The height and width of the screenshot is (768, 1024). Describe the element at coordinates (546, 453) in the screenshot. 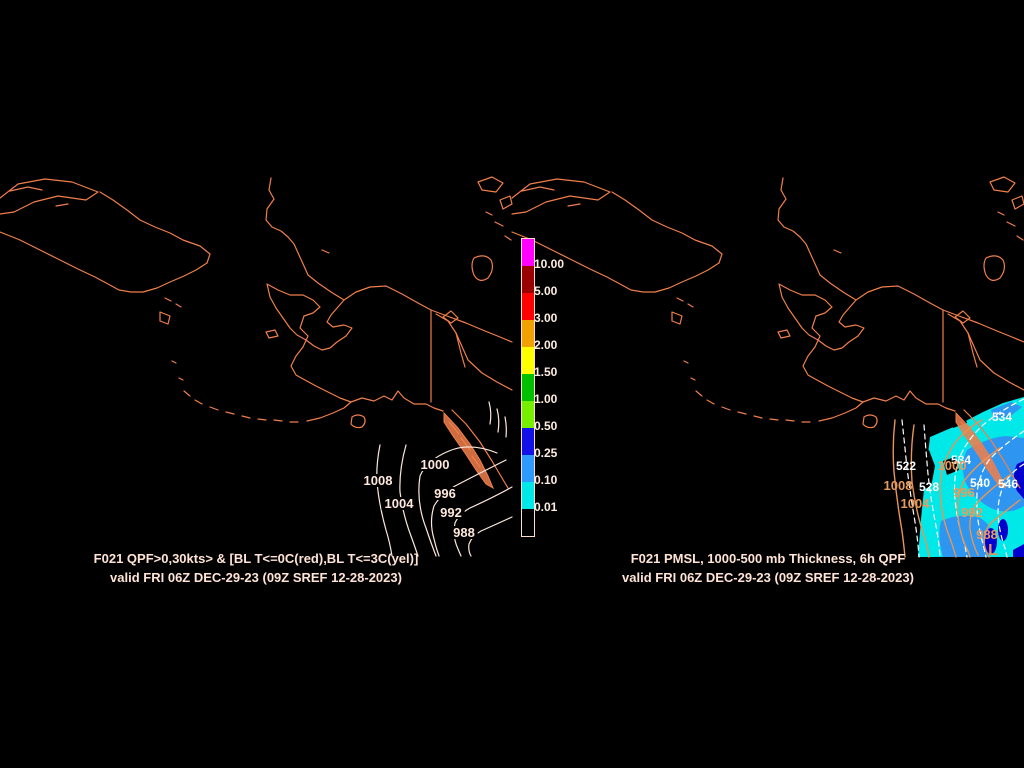

I see `colorbar-tick-label: 0.25` at that location.